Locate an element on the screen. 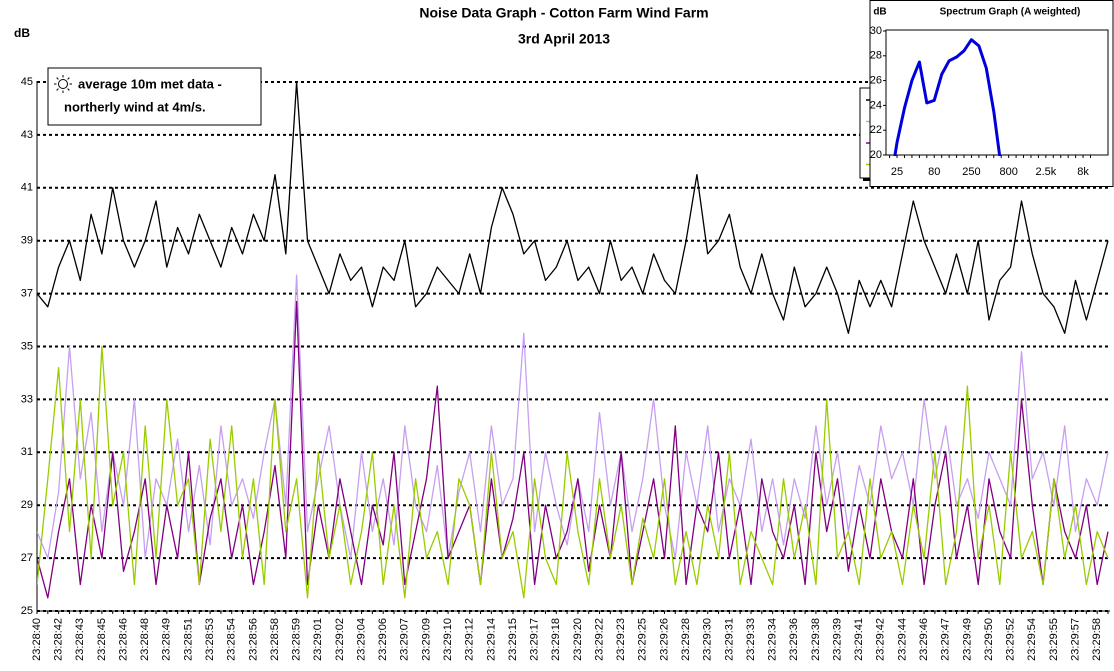  x-tick-label: 23:29:47 is located at coordinates (946, 639).